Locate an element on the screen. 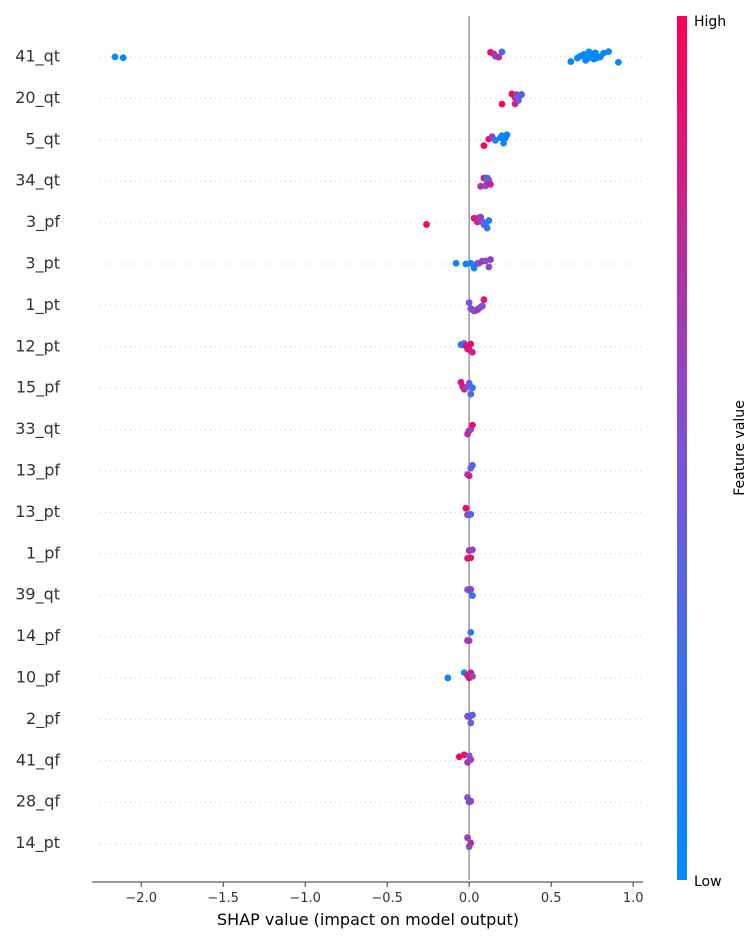  feature-label-33_qt: 33_qt is located at coordinates (37, 429).